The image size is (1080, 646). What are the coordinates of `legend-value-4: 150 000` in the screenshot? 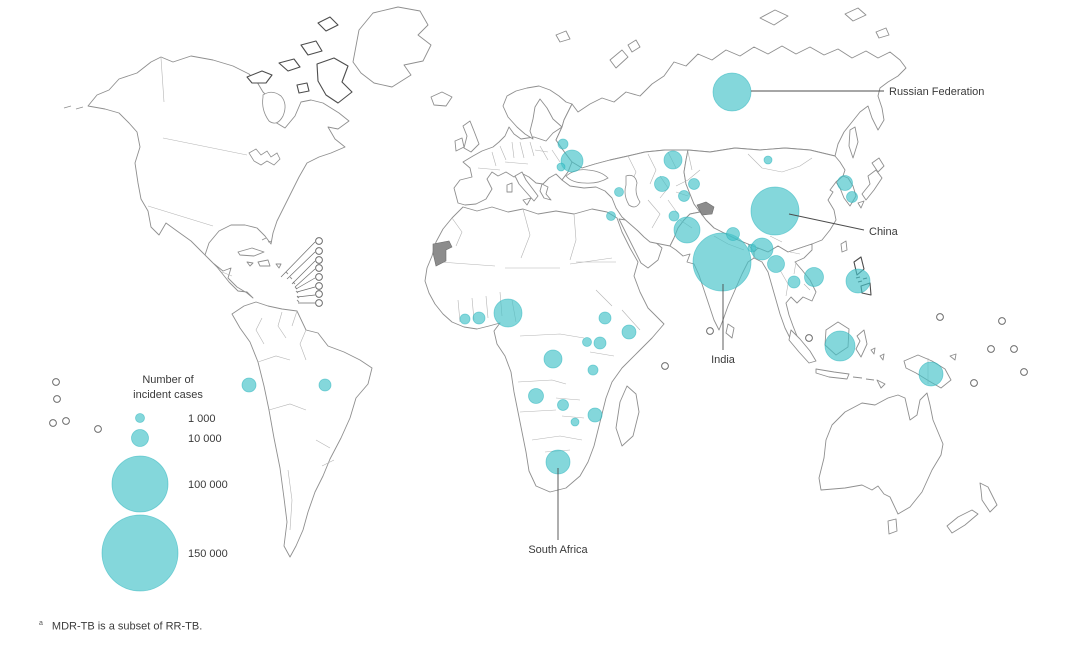 It's located at (208, 554).